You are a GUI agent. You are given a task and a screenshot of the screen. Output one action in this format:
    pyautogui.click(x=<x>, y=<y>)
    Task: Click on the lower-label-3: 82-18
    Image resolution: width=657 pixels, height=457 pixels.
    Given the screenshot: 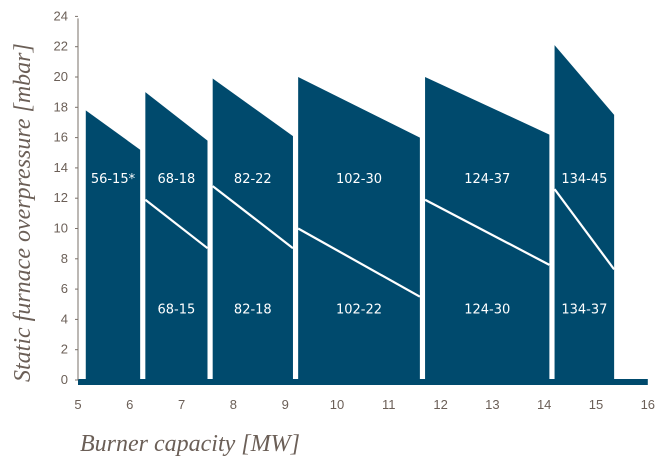 What is the action you would take?
    pyautogui.click(x=253, y=309)
    